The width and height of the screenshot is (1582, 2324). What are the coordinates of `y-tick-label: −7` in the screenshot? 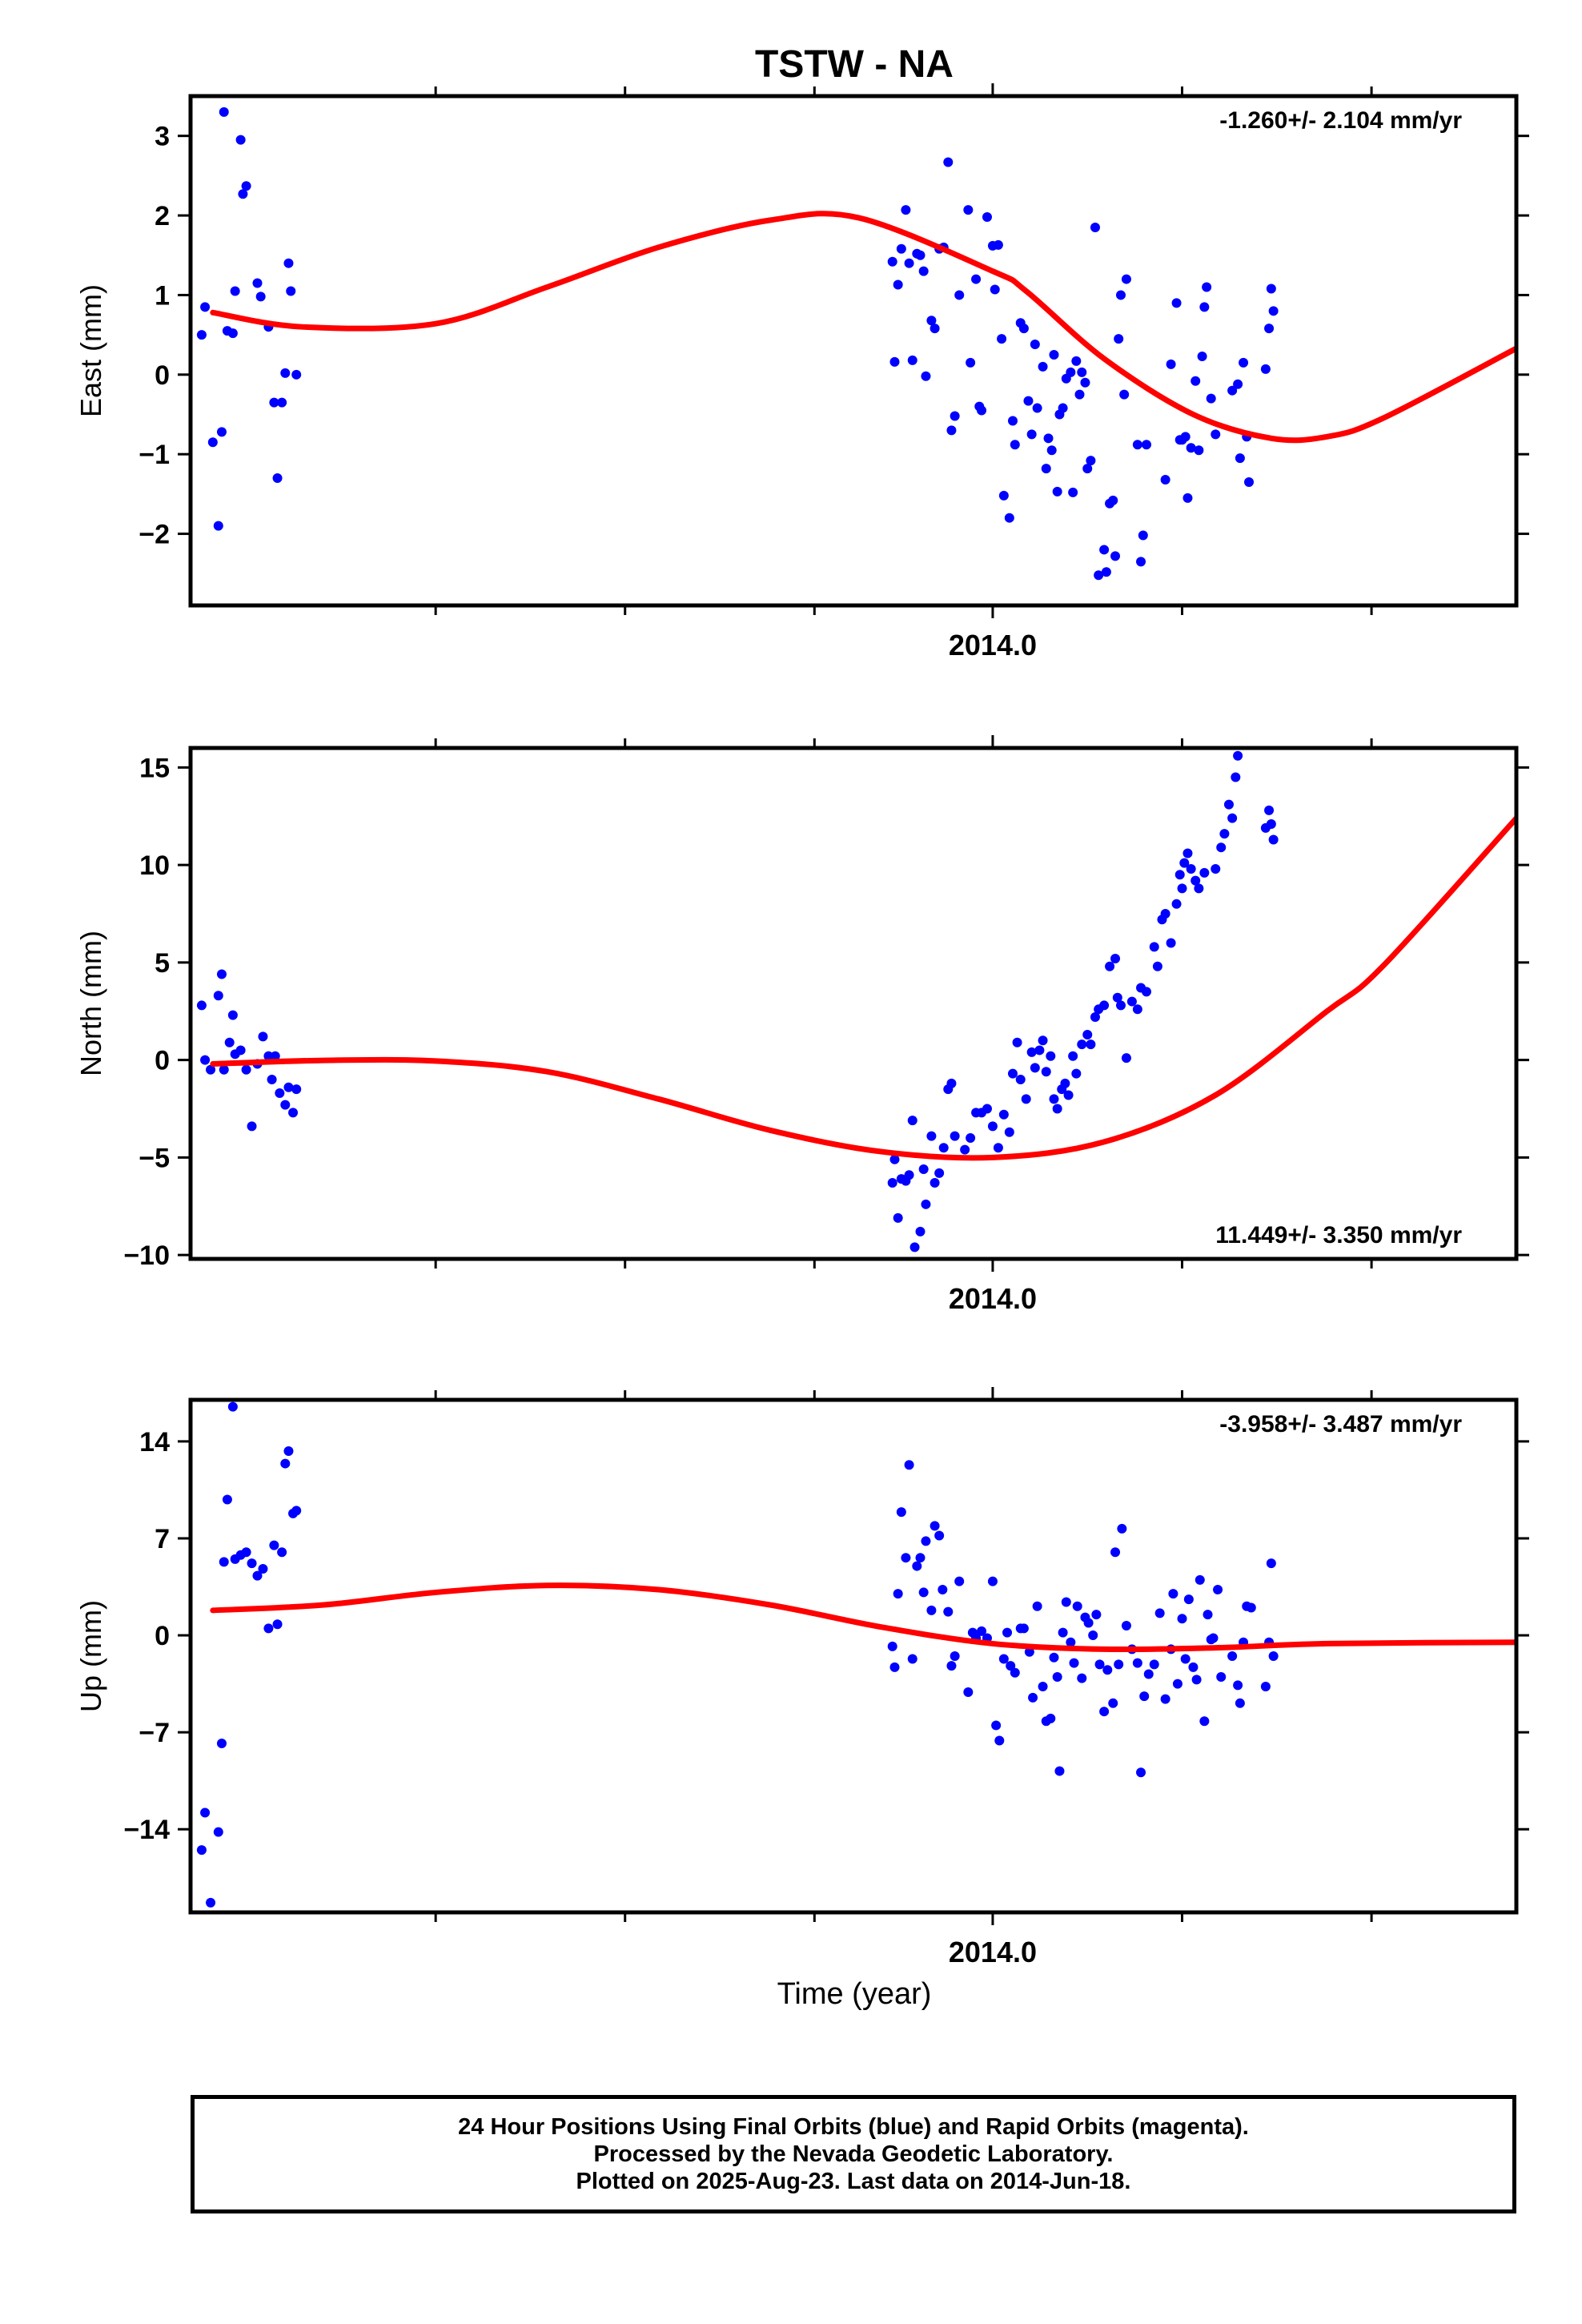 It's located at (154, 1733).